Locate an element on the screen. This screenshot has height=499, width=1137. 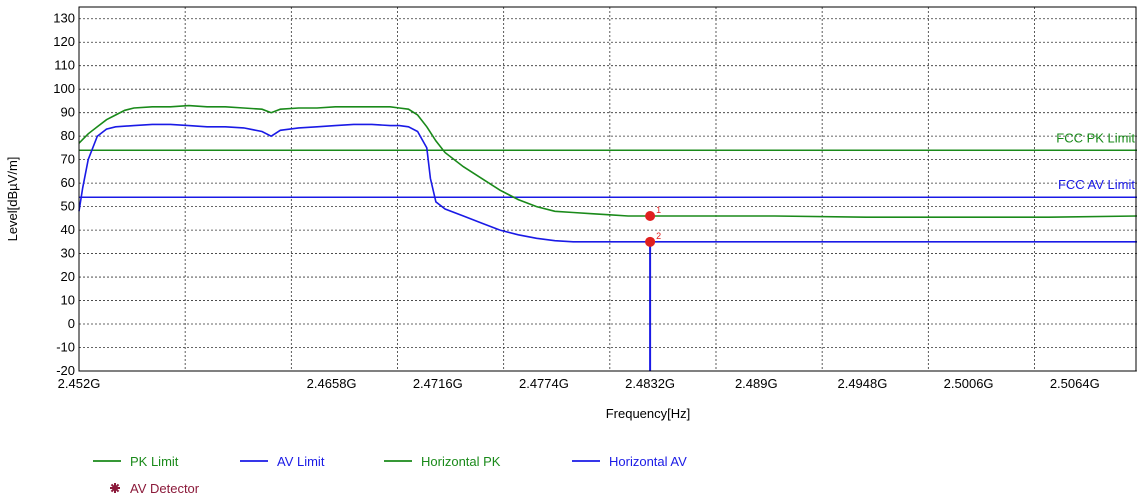
x-tick-label: 2.4716G is located at coordinates (438, 383).